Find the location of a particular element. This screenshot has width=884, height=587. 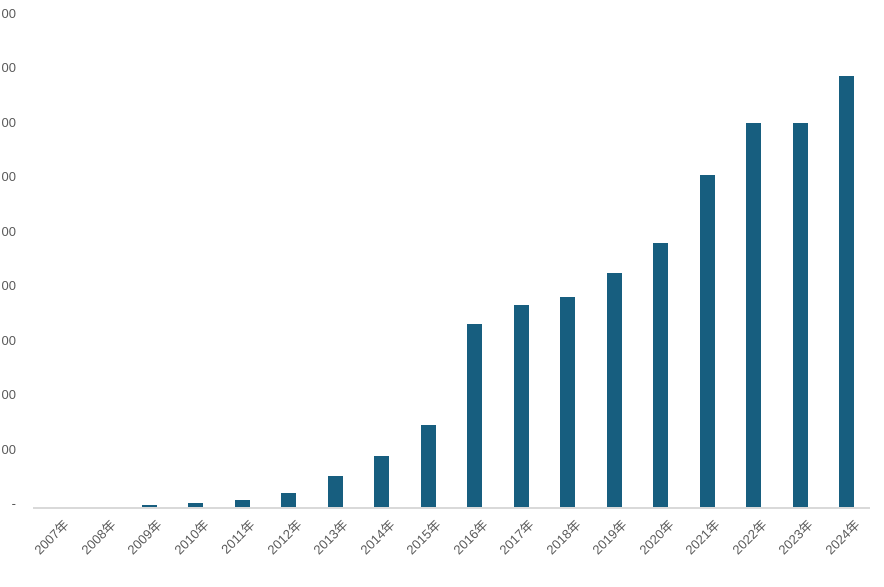

x-axis-tick-label: 2014年 is located at coordinates (377, 537).